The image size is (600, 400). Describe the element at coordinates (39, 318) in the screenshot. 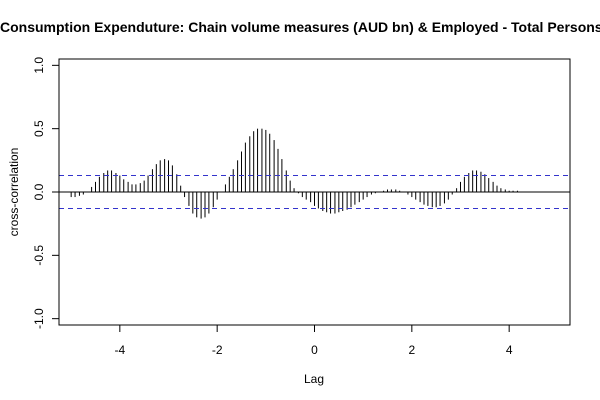

I see `y-tick-label: -1.0` at that location.